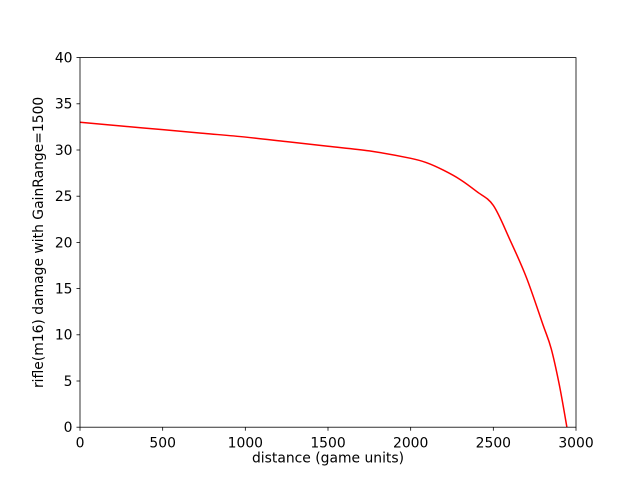 Image resolution: width=640 pixels, height=480 pixels. I want to click on x-tick-label: 1500, so click(327, 444).